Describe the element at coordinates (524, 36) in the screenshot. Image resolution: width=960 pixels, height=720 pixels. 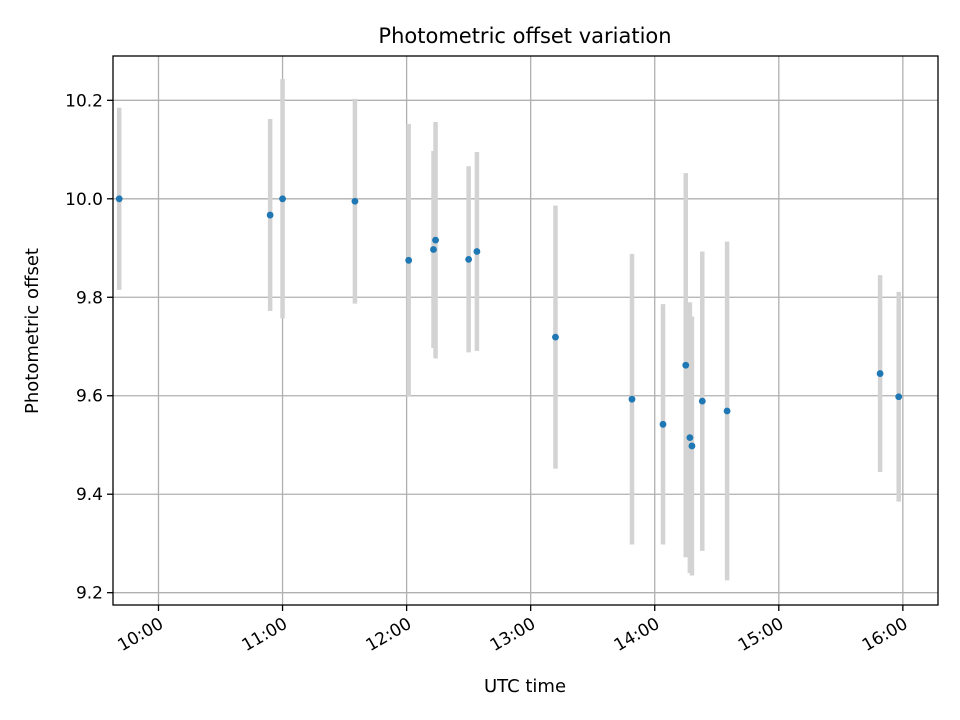
I see `chart-title: Photometric offset variation` at that location.